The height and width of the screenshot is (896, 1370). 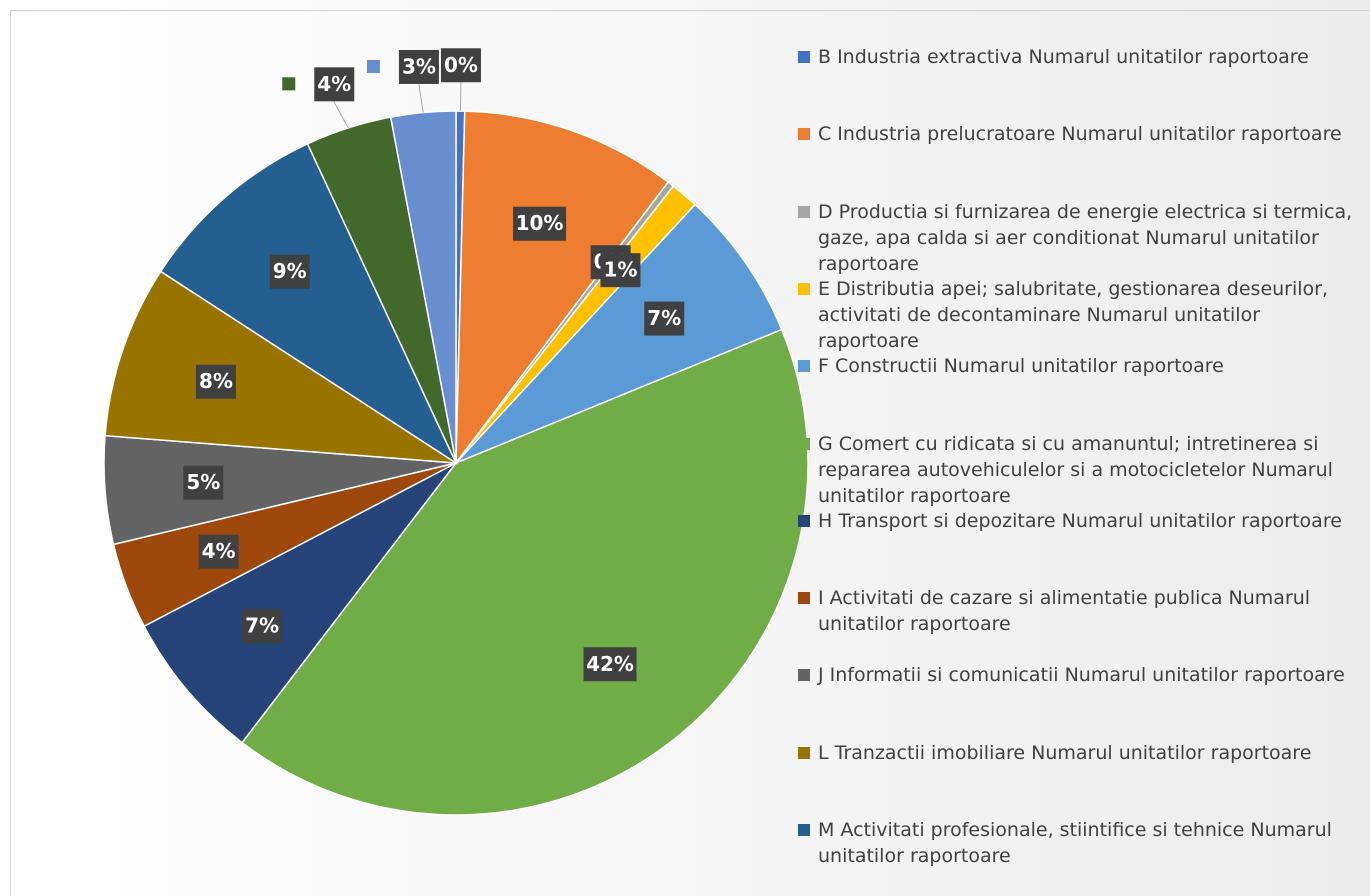 I want to click on data-label: 3%, so click(x=419, y=66).